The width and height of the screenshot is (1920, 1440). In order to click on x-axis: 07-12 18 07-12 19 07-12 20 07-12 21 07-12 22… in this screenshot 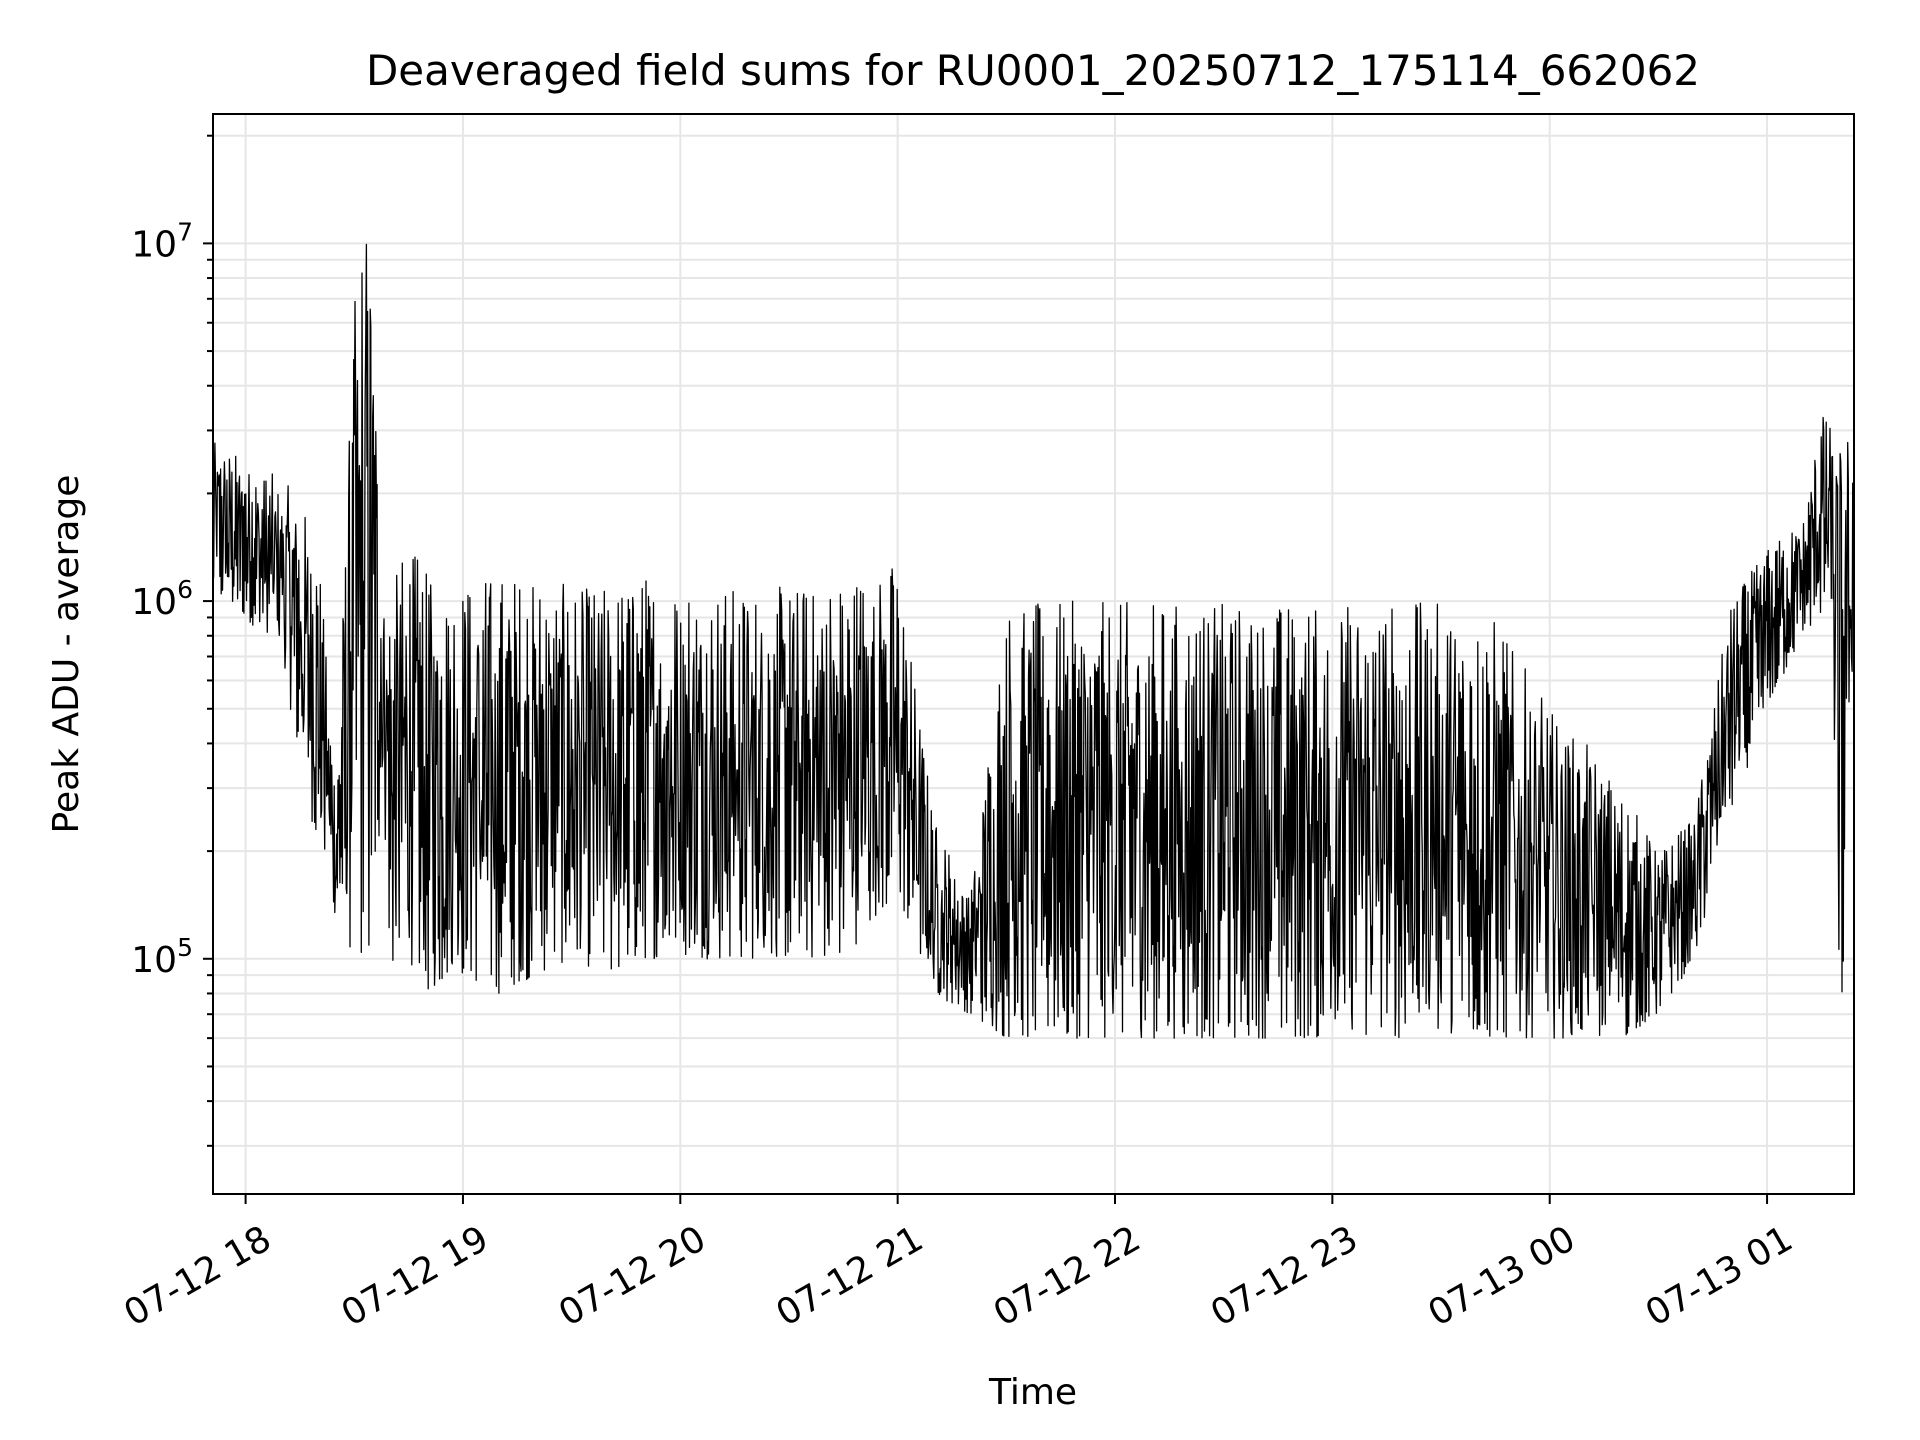, I will do `click(958, 1264)`.